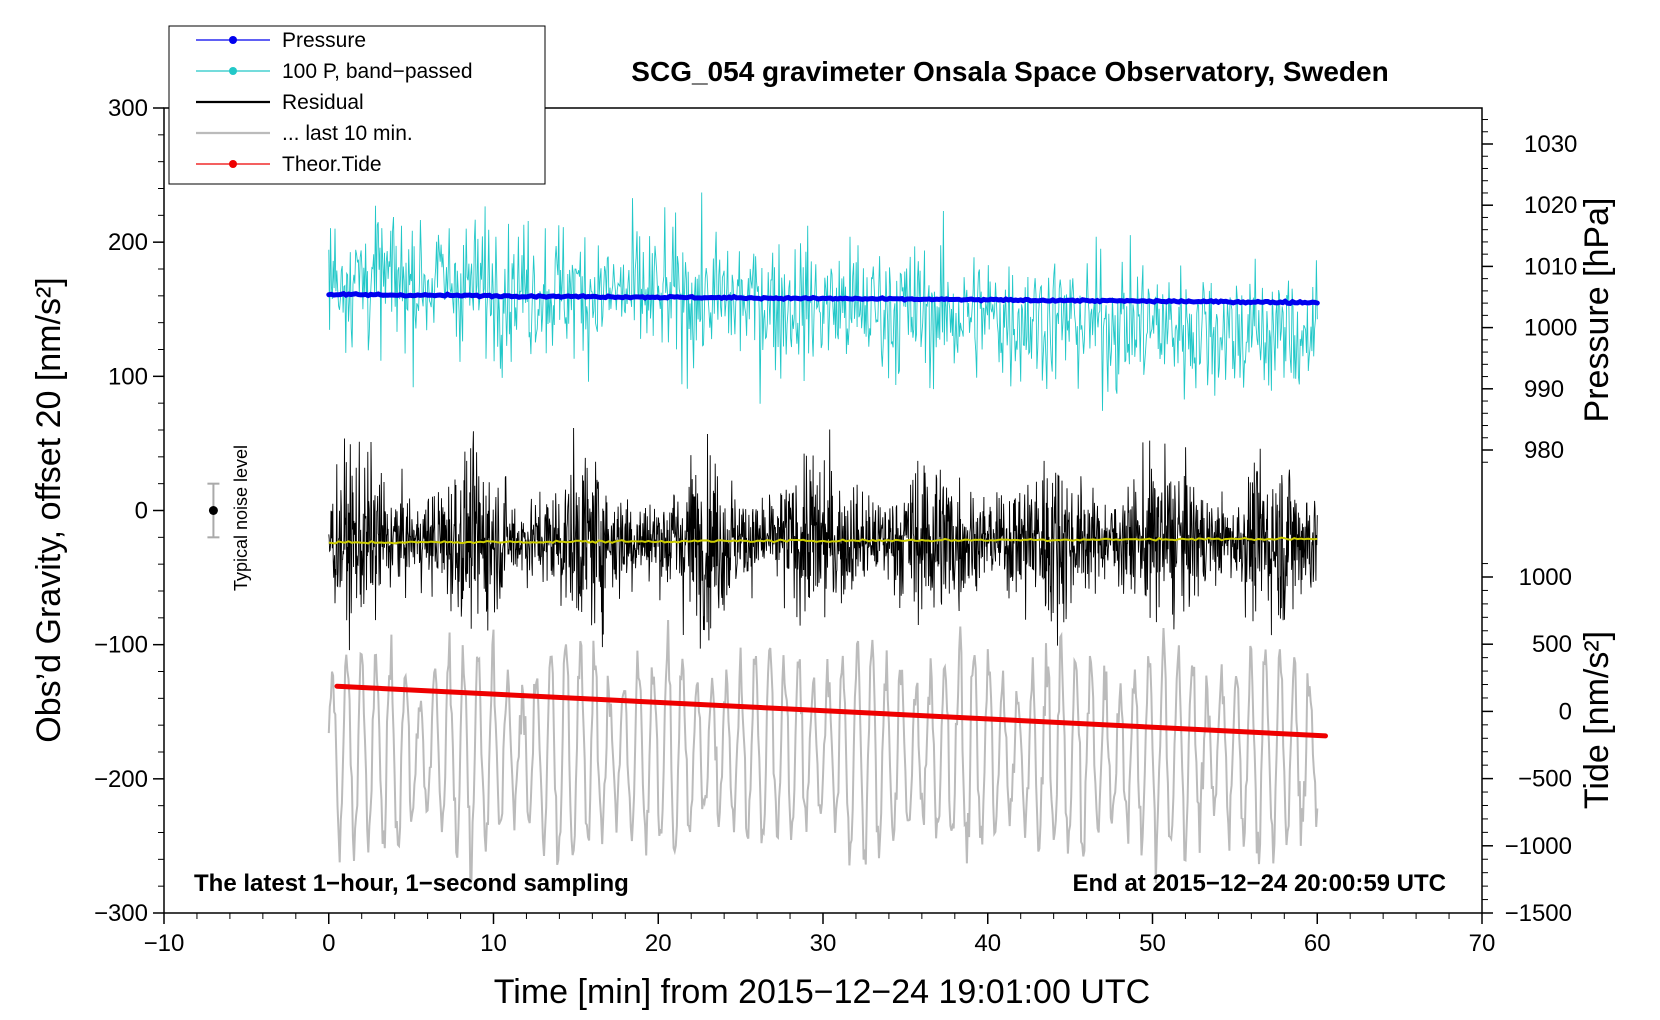 The height and width of the screenshot is (1020, 1660). What do you see at coordinates (213, 510) in the screenshot?
I see `noise-center-dot` at bounding box center [213, 510].